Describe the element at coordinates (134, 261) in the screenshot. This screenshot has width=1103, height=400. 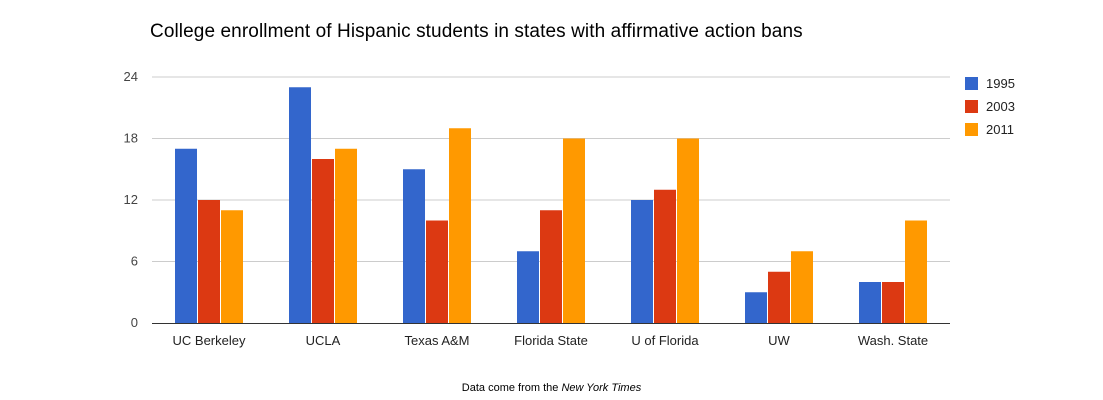
I see `y-tick-label: 6` at that location.